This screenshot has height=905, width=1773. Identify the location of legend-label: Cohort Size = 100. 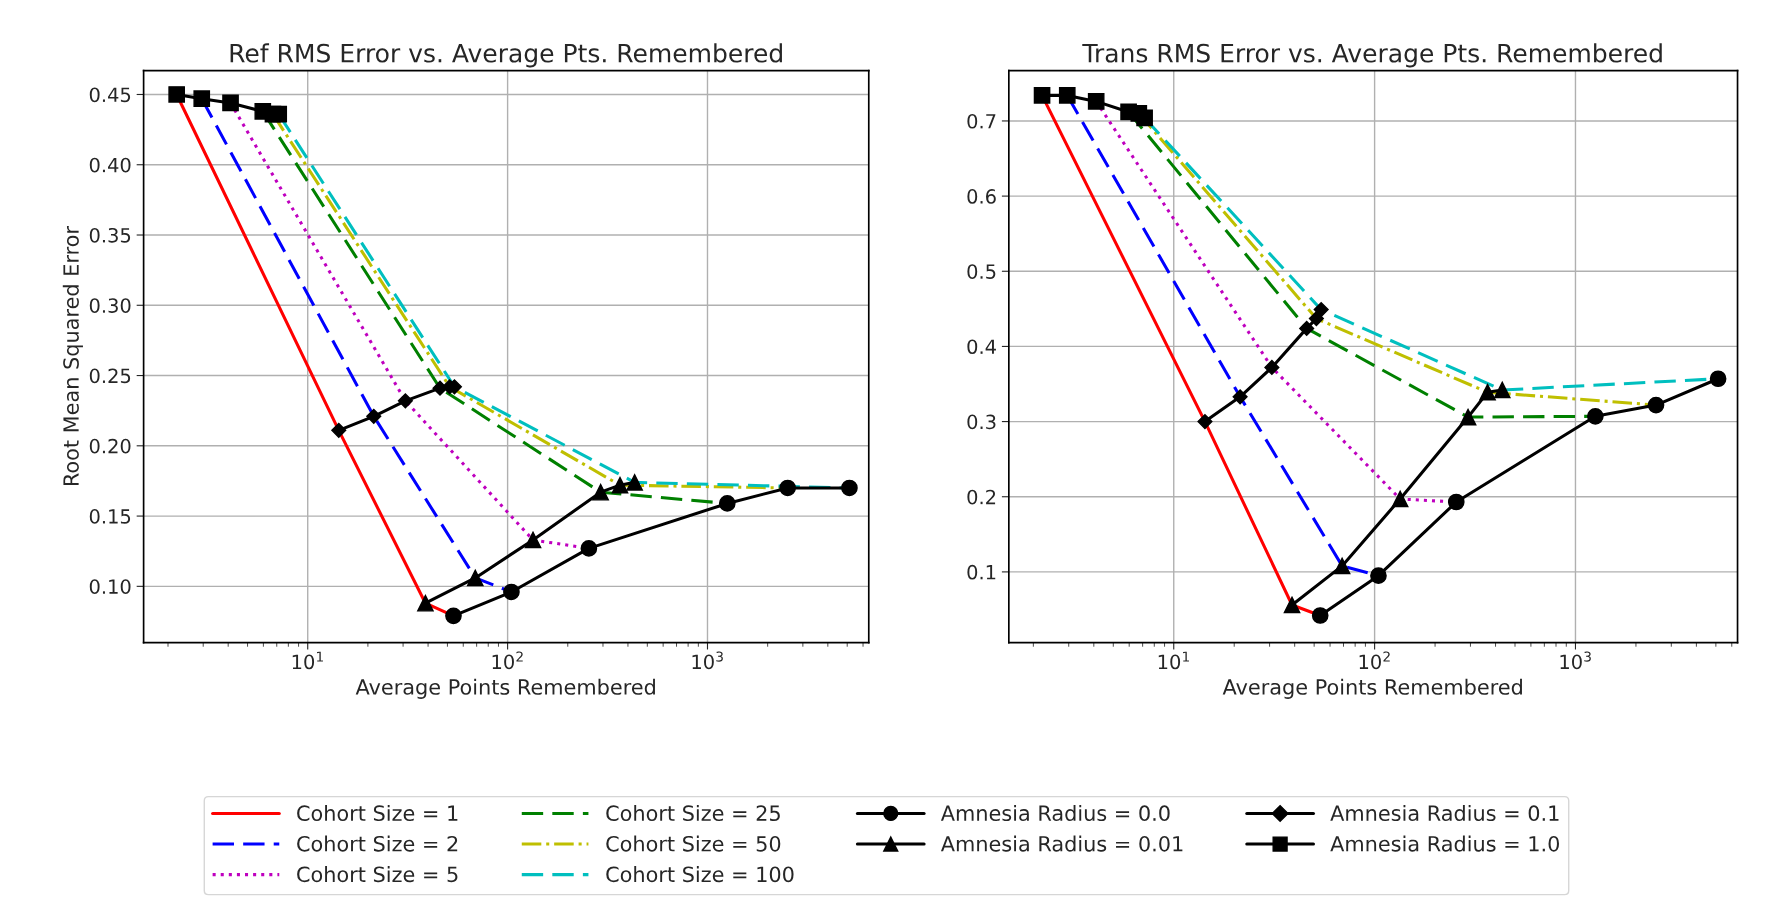
(700, 874).